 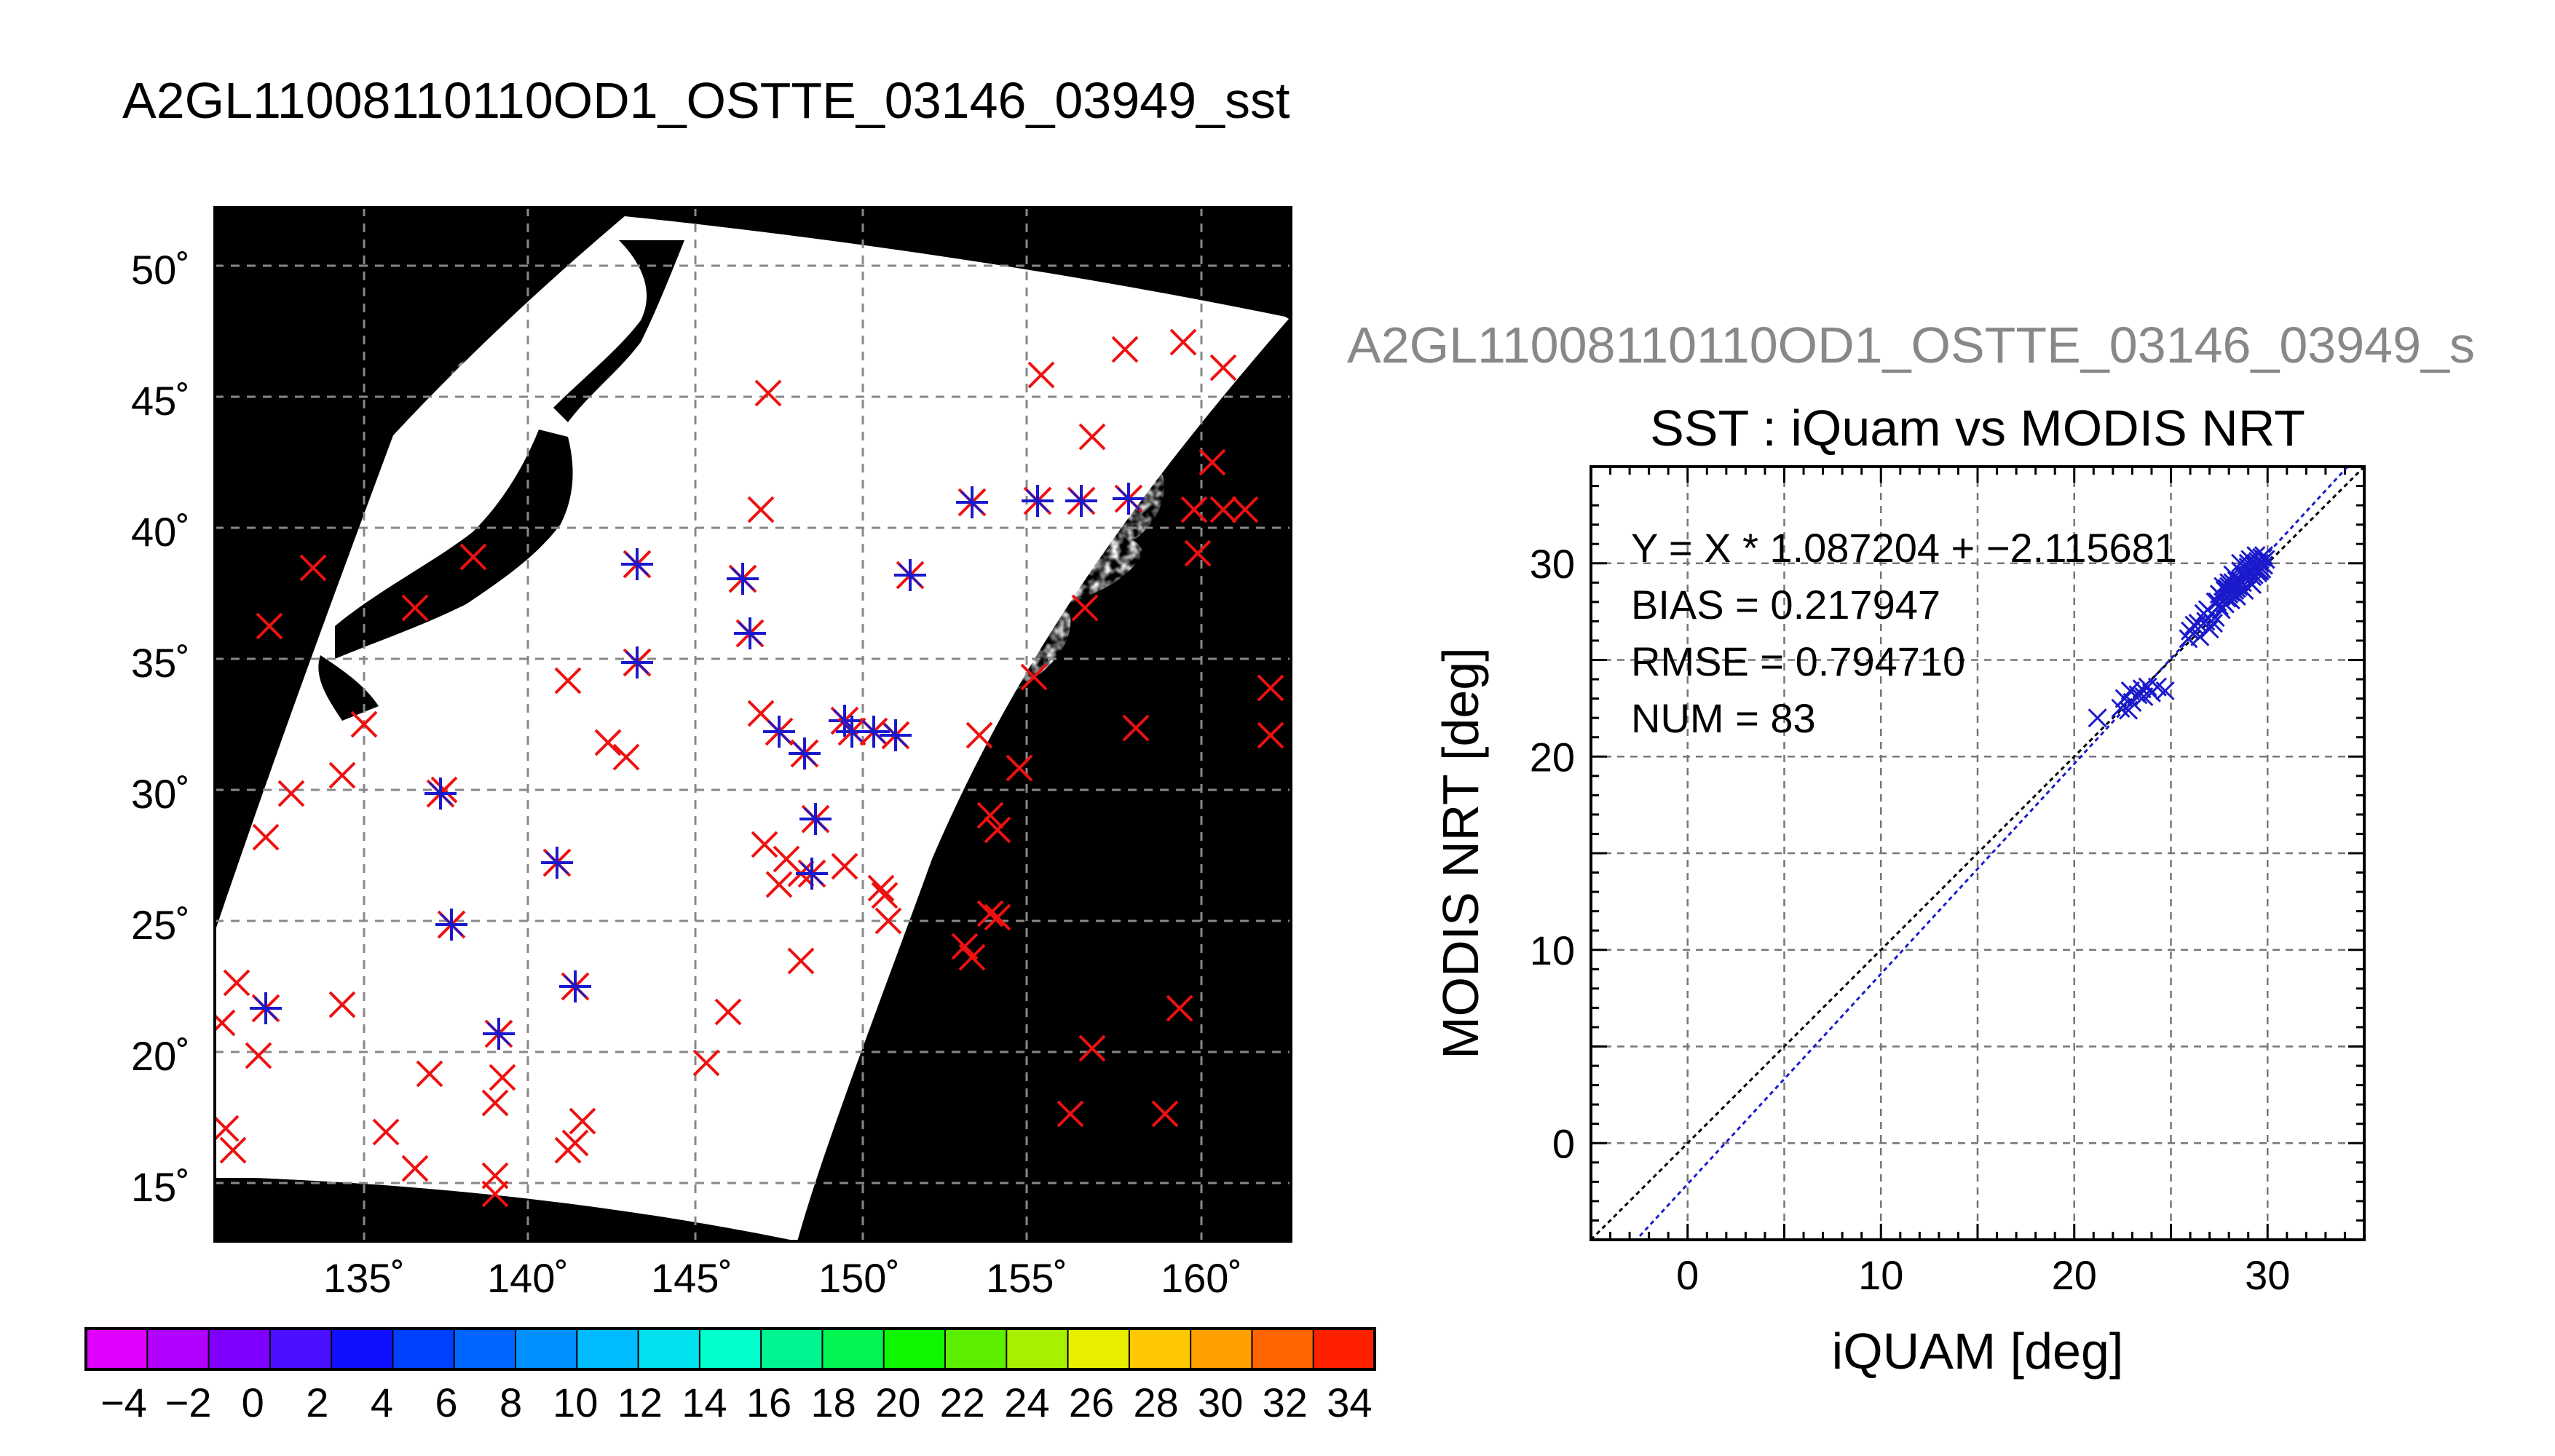 What do you see at coordinates (160, 663) in the screenshot?
I see `lat-label: 35˚` at bounding box center [160, 663].